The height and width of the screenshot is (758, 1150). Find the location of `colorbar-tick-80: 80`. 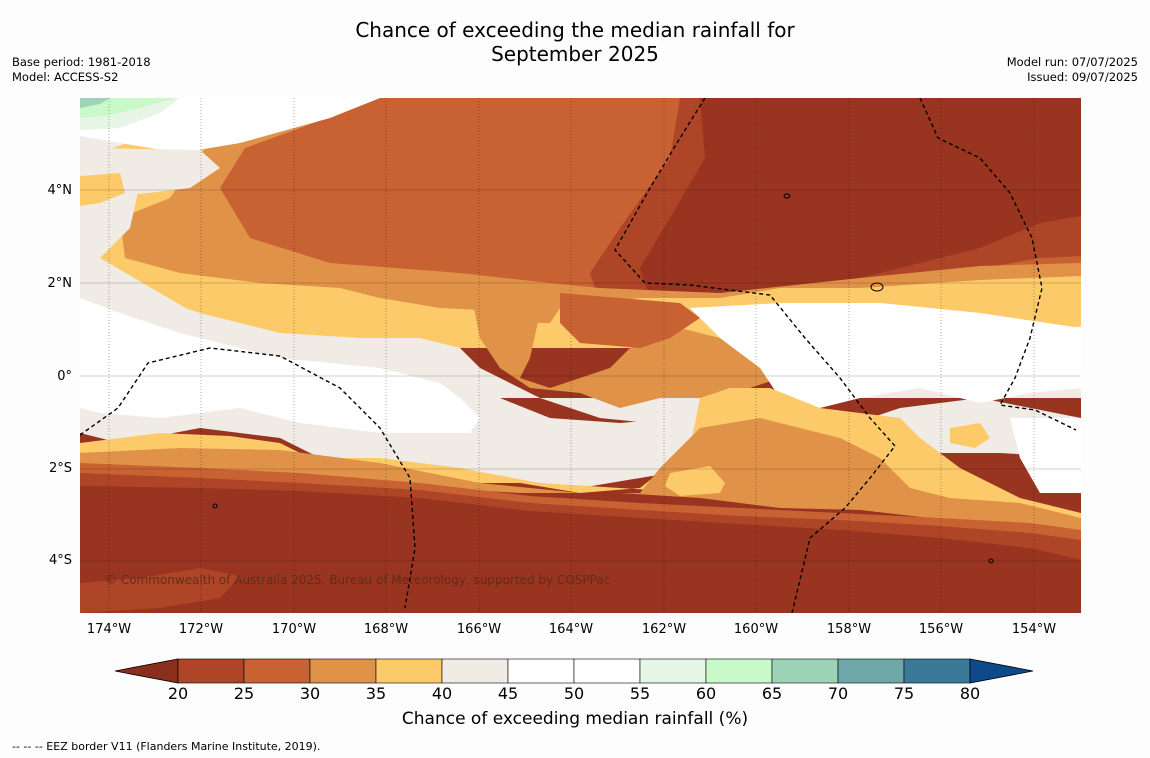

colorbar-tick-80: 80 is located at coordinates (970, 693).